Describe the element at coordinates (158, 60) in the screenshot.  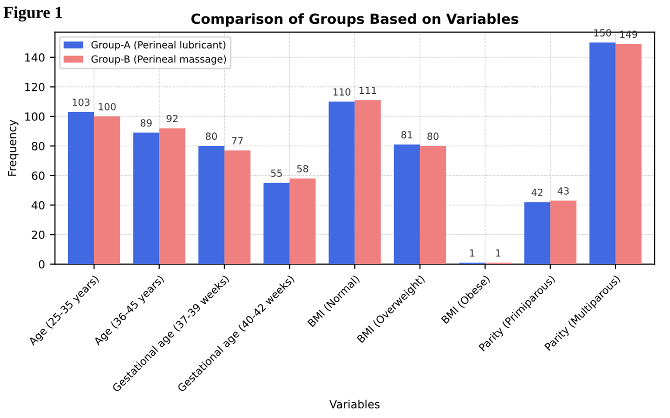
I see `legend-label: Group-B (Perineal massage)` at that location.